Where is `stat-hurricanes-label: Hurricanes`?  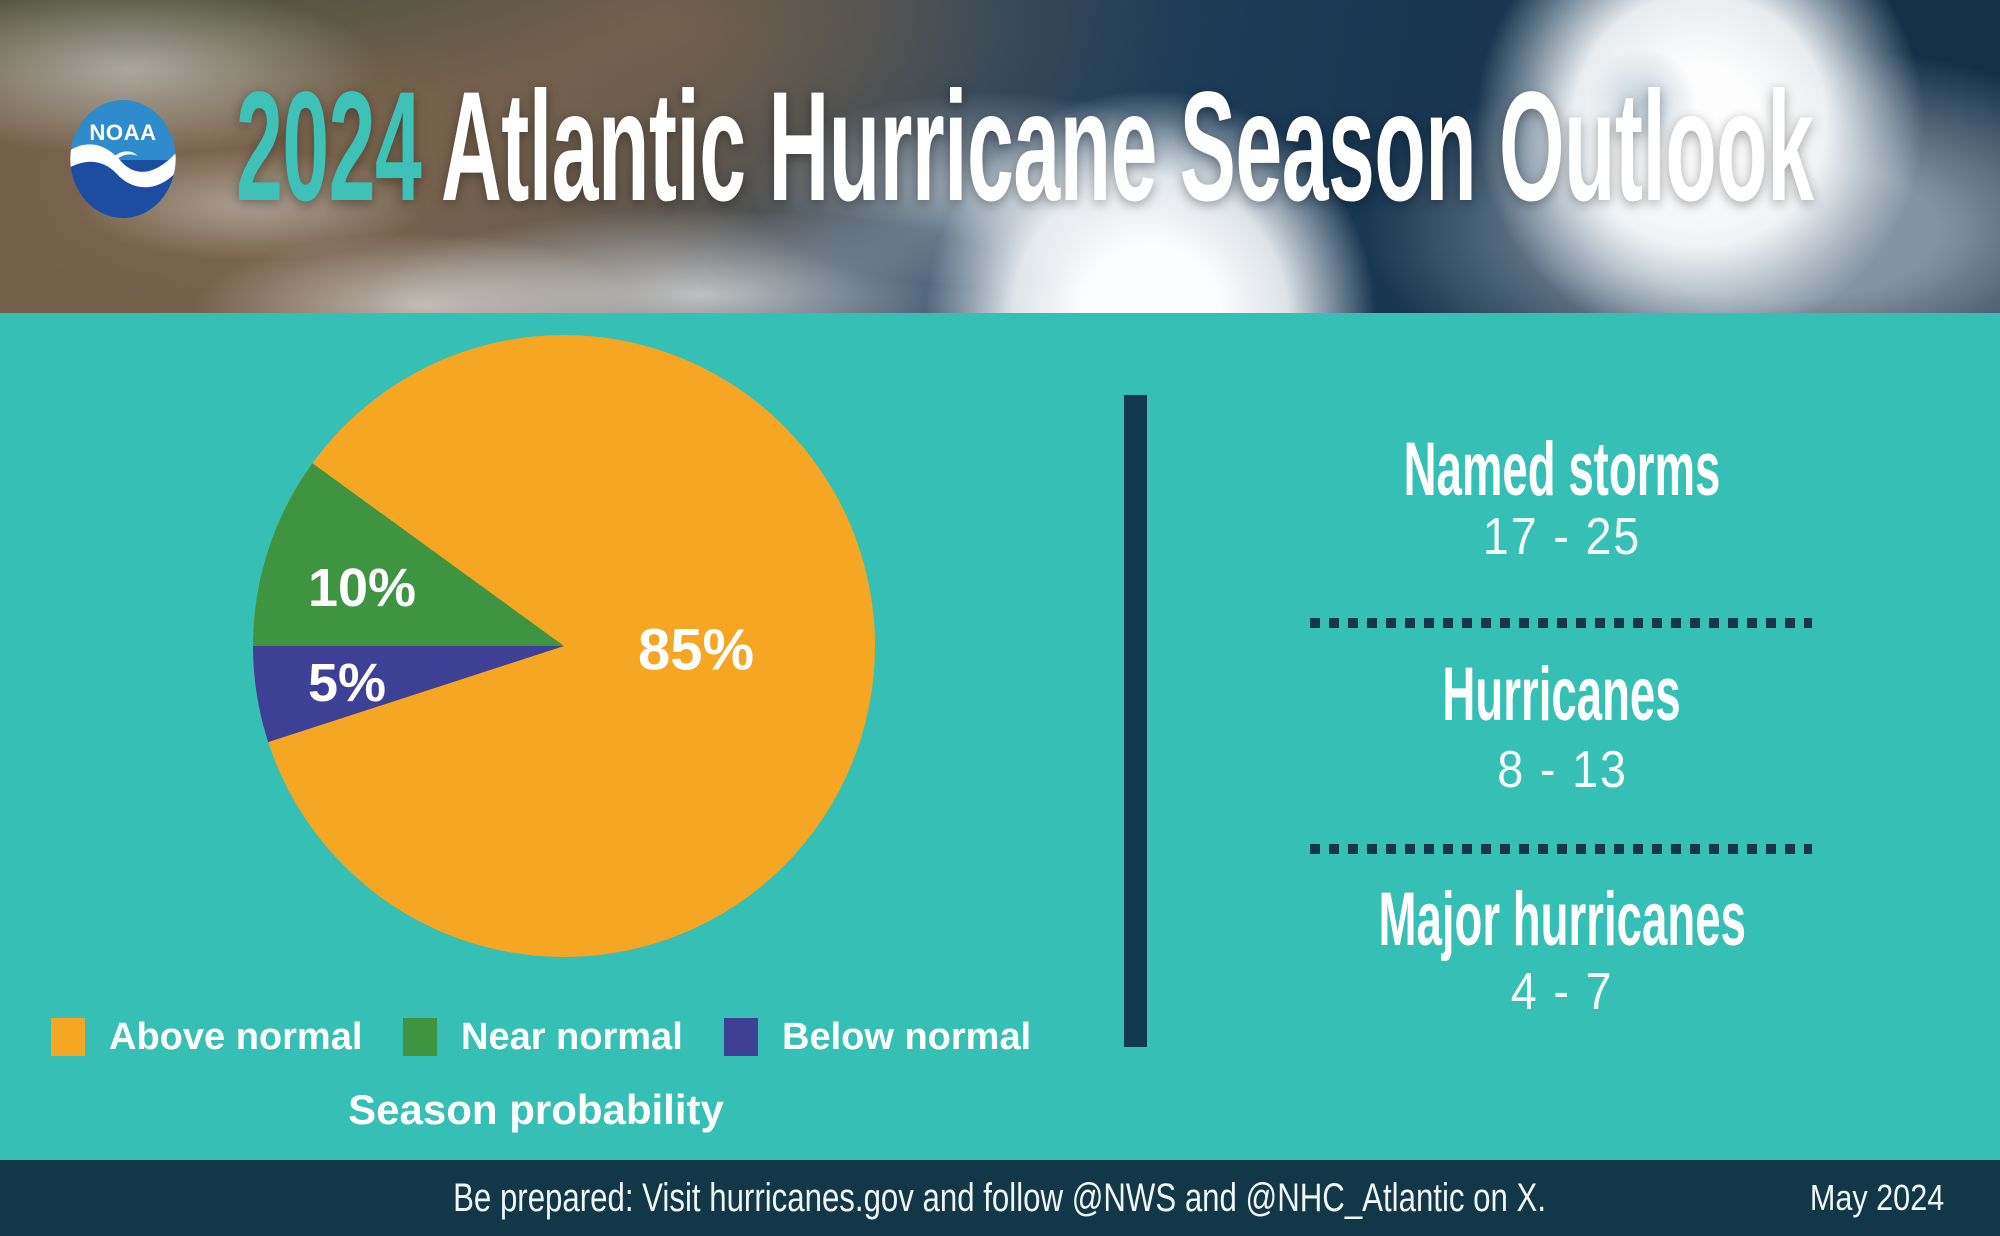 stat-hurricanes-label: Hurricanes is located at coordinates (1562, 694).